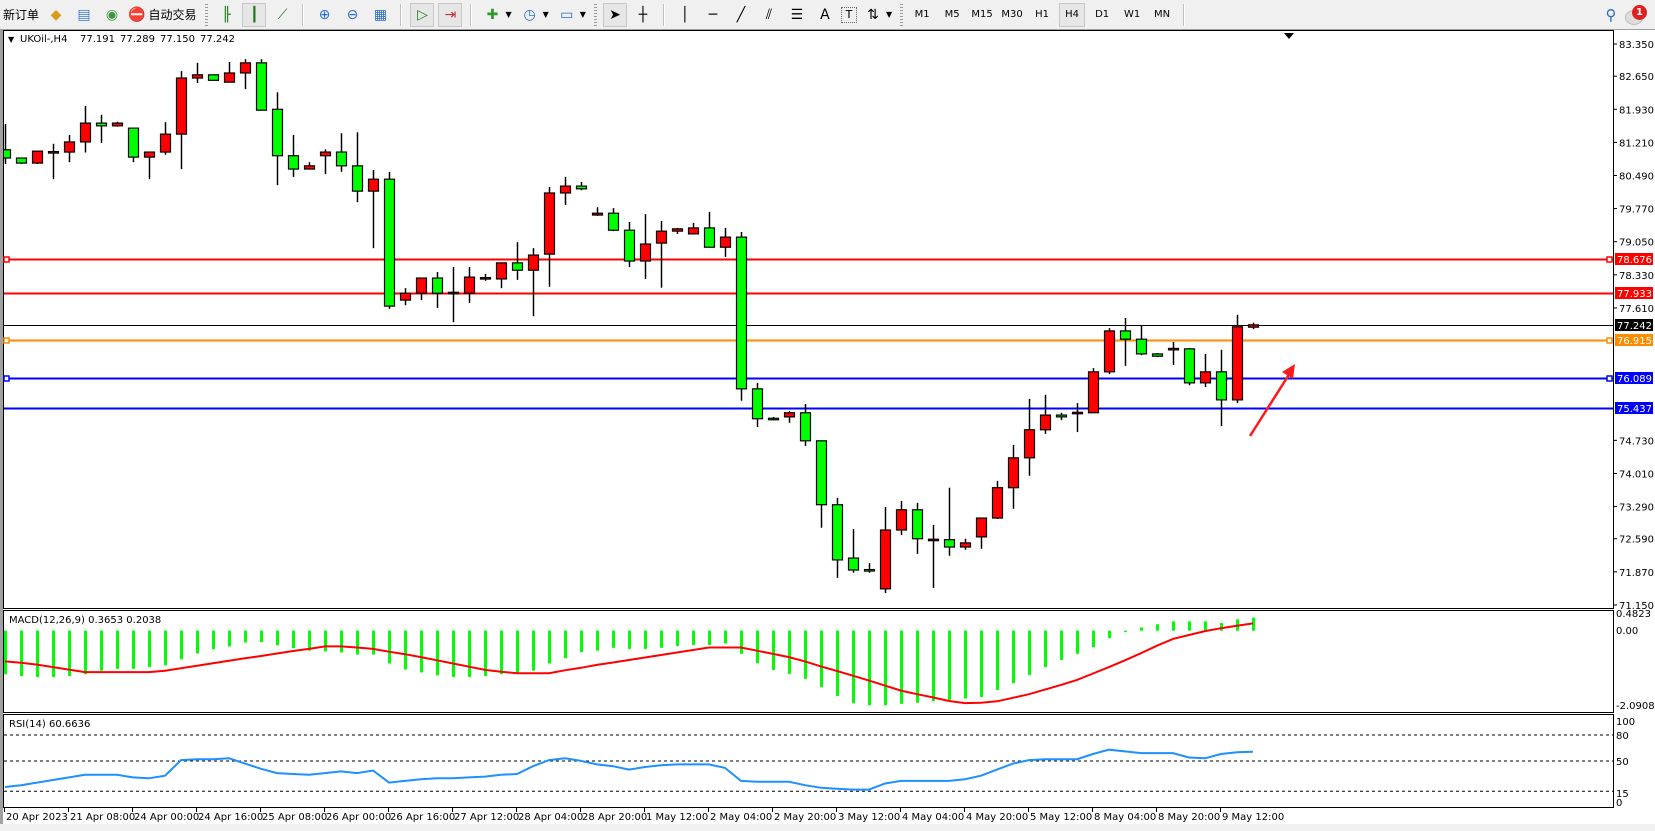  What do you see at coordinates (1102, 14) in the screenshot?
I see `timeframe-d1: D1` at bounding box center [1102, 14].